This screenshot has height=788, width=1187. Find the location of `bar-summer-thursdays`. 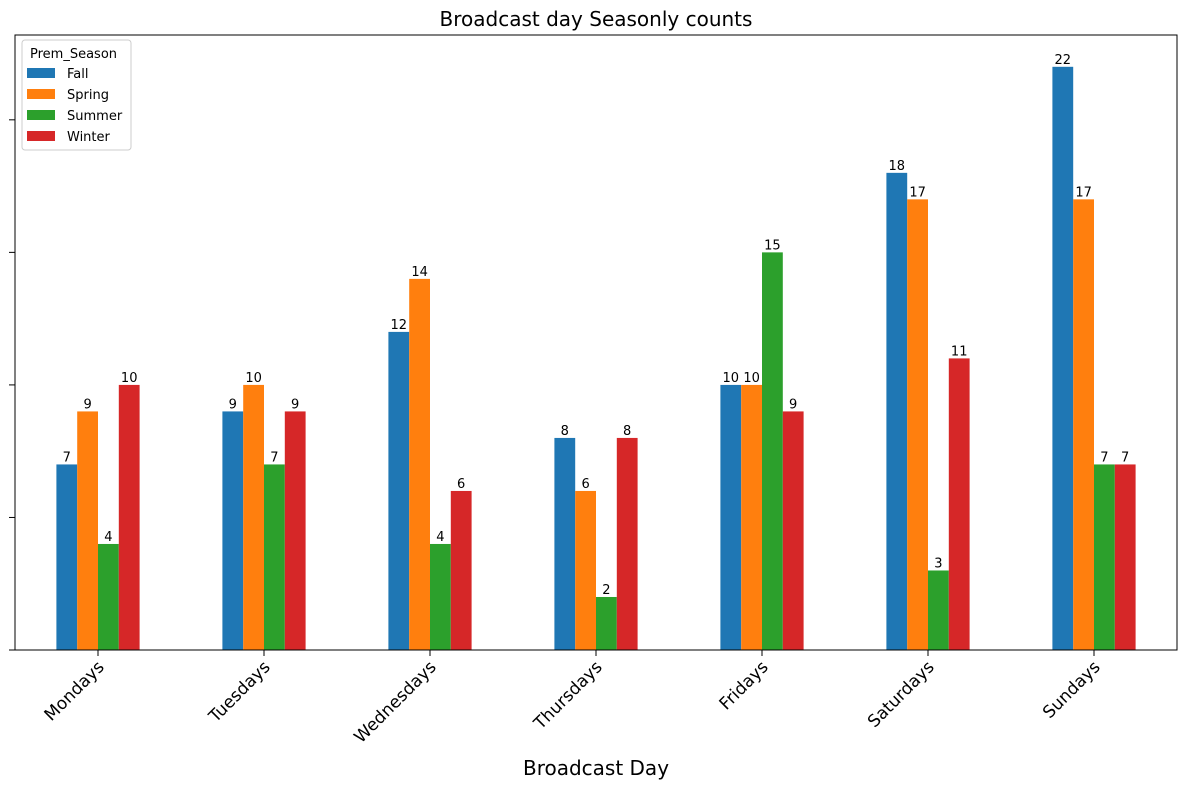

bar-summer-thursdays is located at coordinates (606, 623).